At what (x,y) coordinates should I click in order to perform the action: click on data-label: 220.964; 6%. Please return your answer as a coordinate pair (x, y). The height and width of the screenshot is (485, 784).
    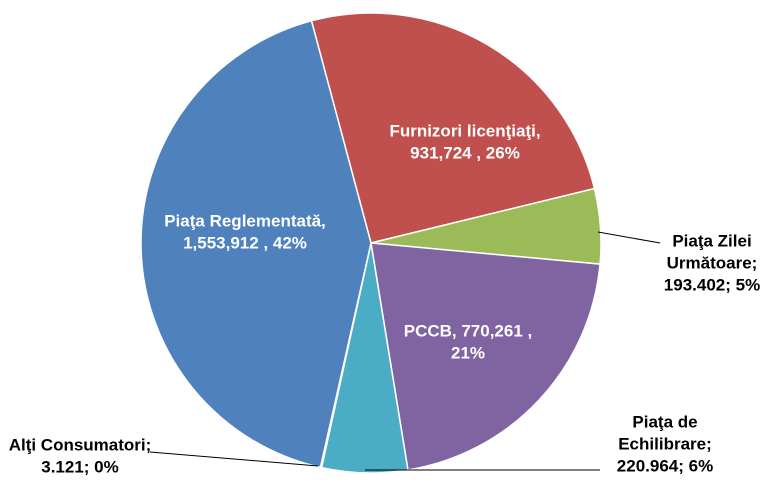
    Looking at the image, I should click on (665, 465).